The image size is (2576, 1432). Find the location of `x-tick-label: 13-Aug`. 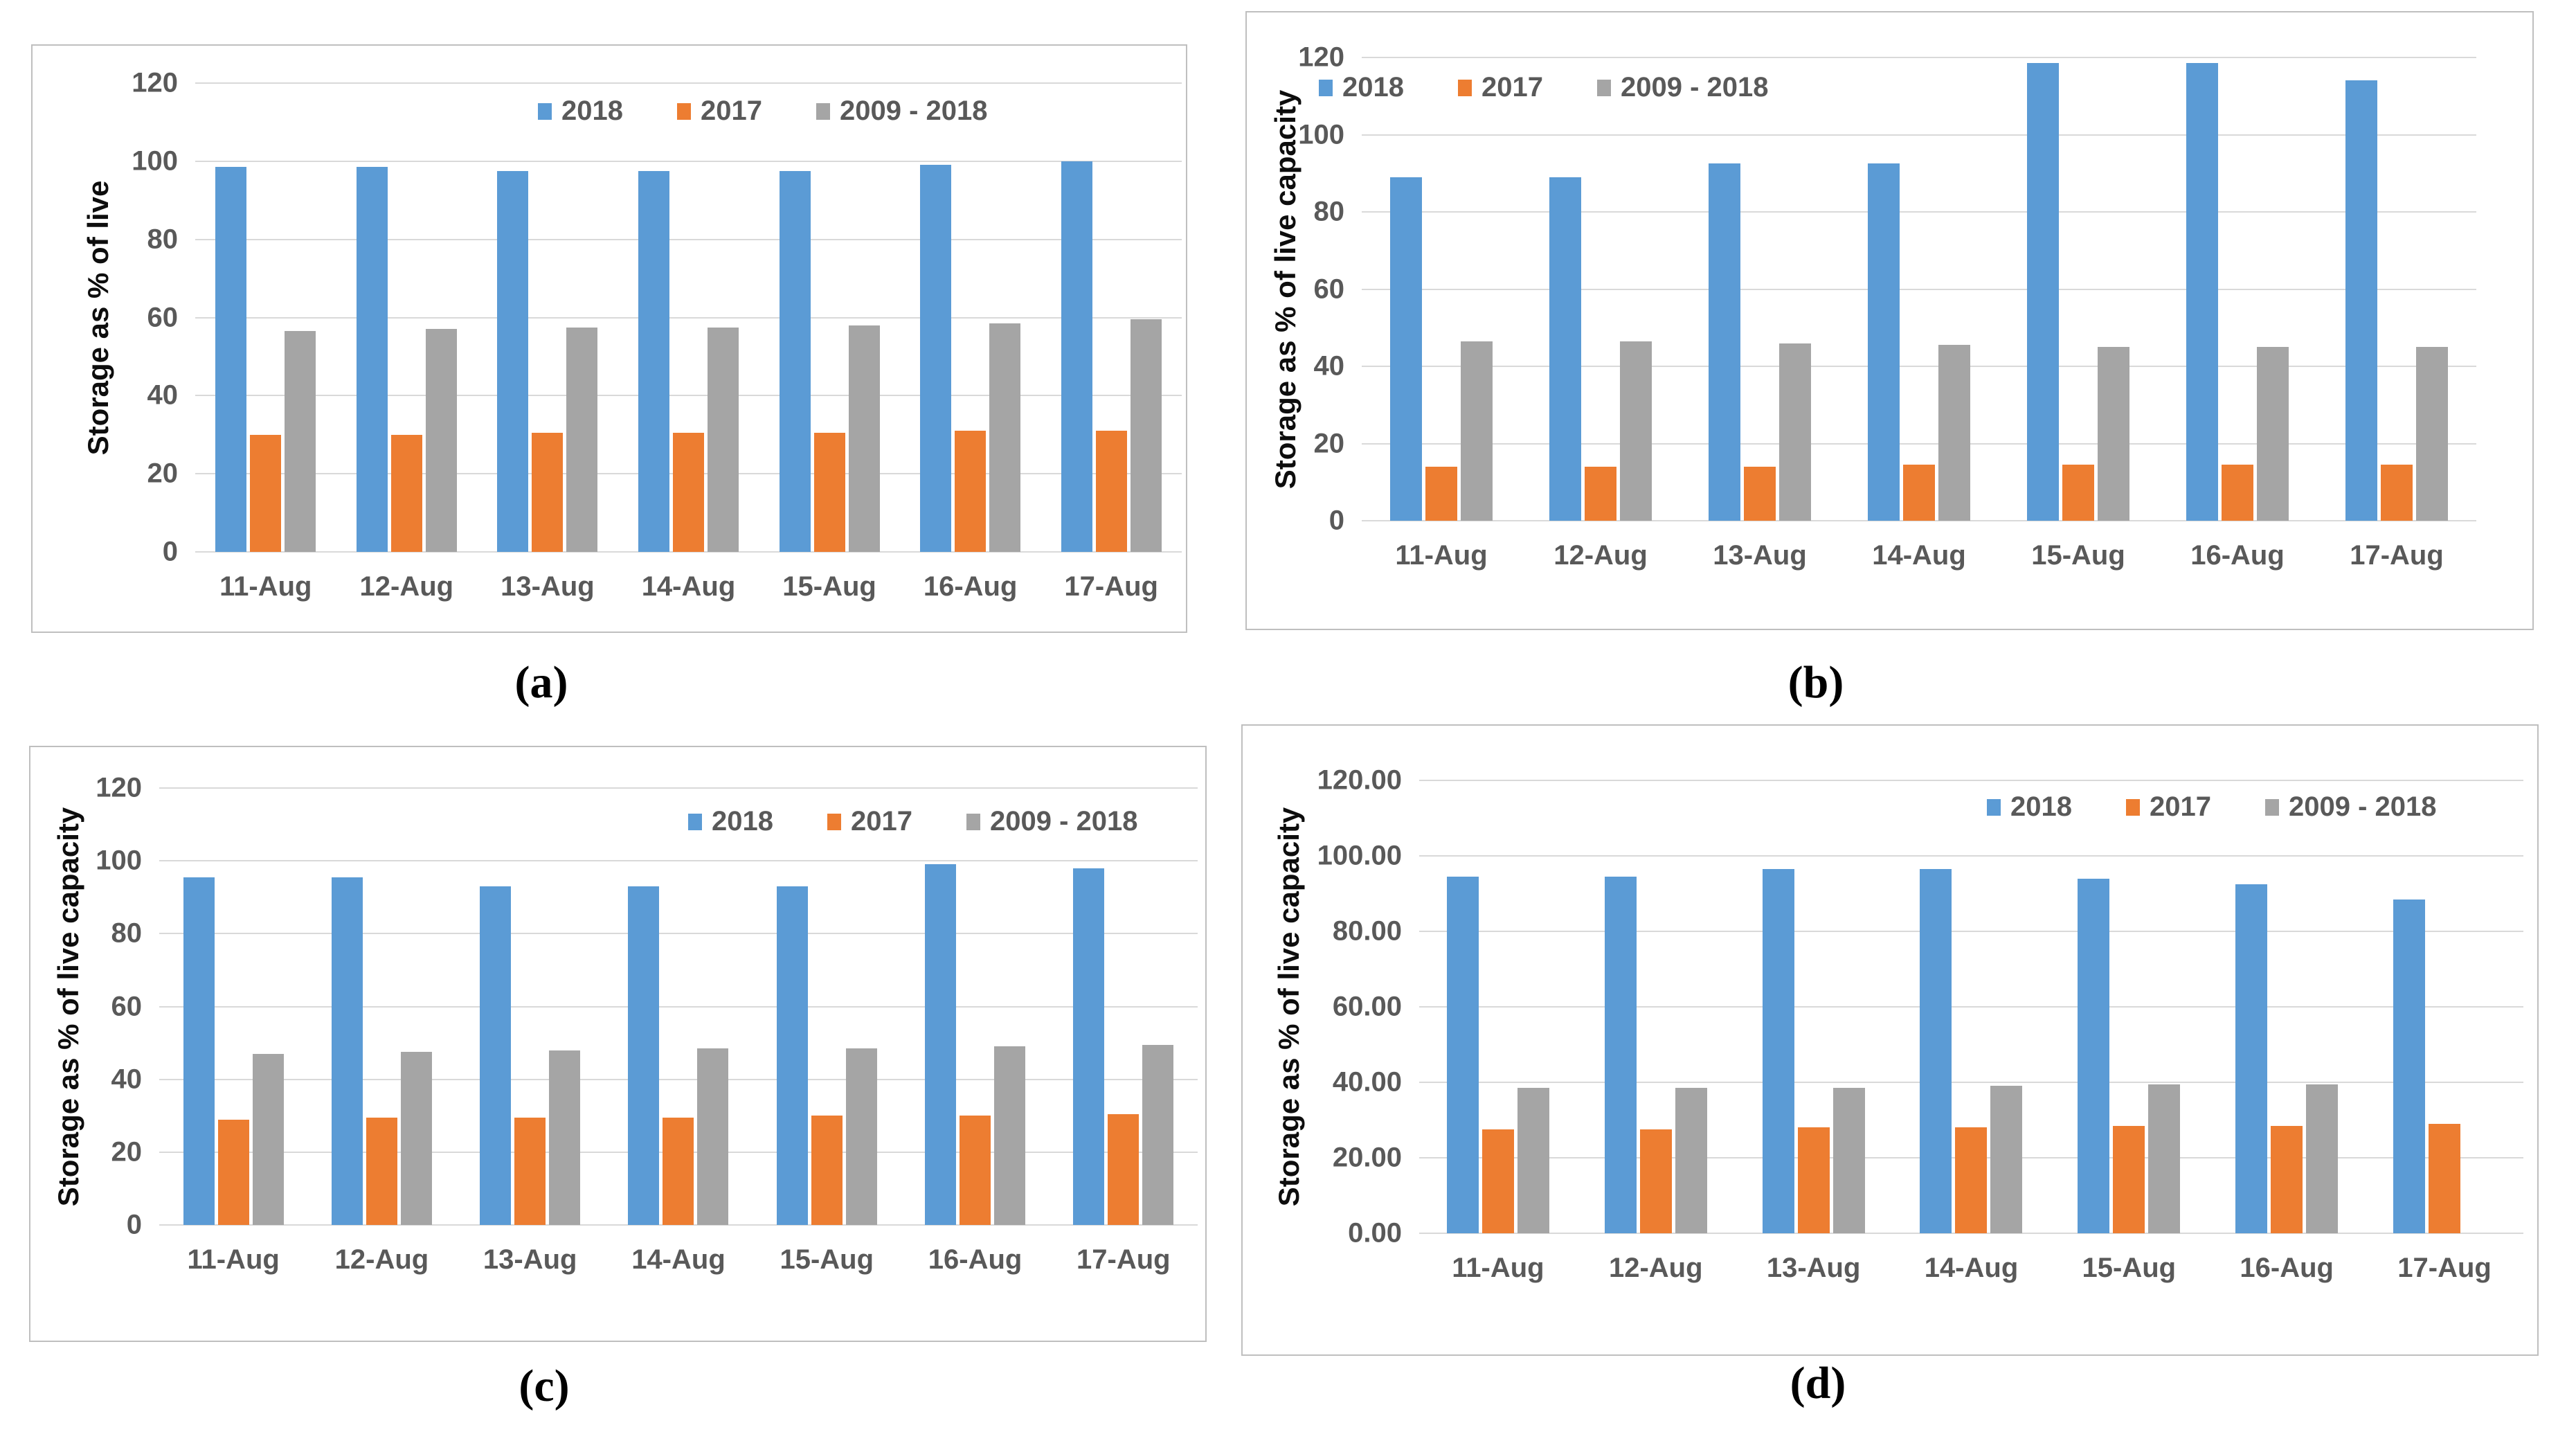

x-tick-label: 13-Aug is located at coordinates (1760, 555).